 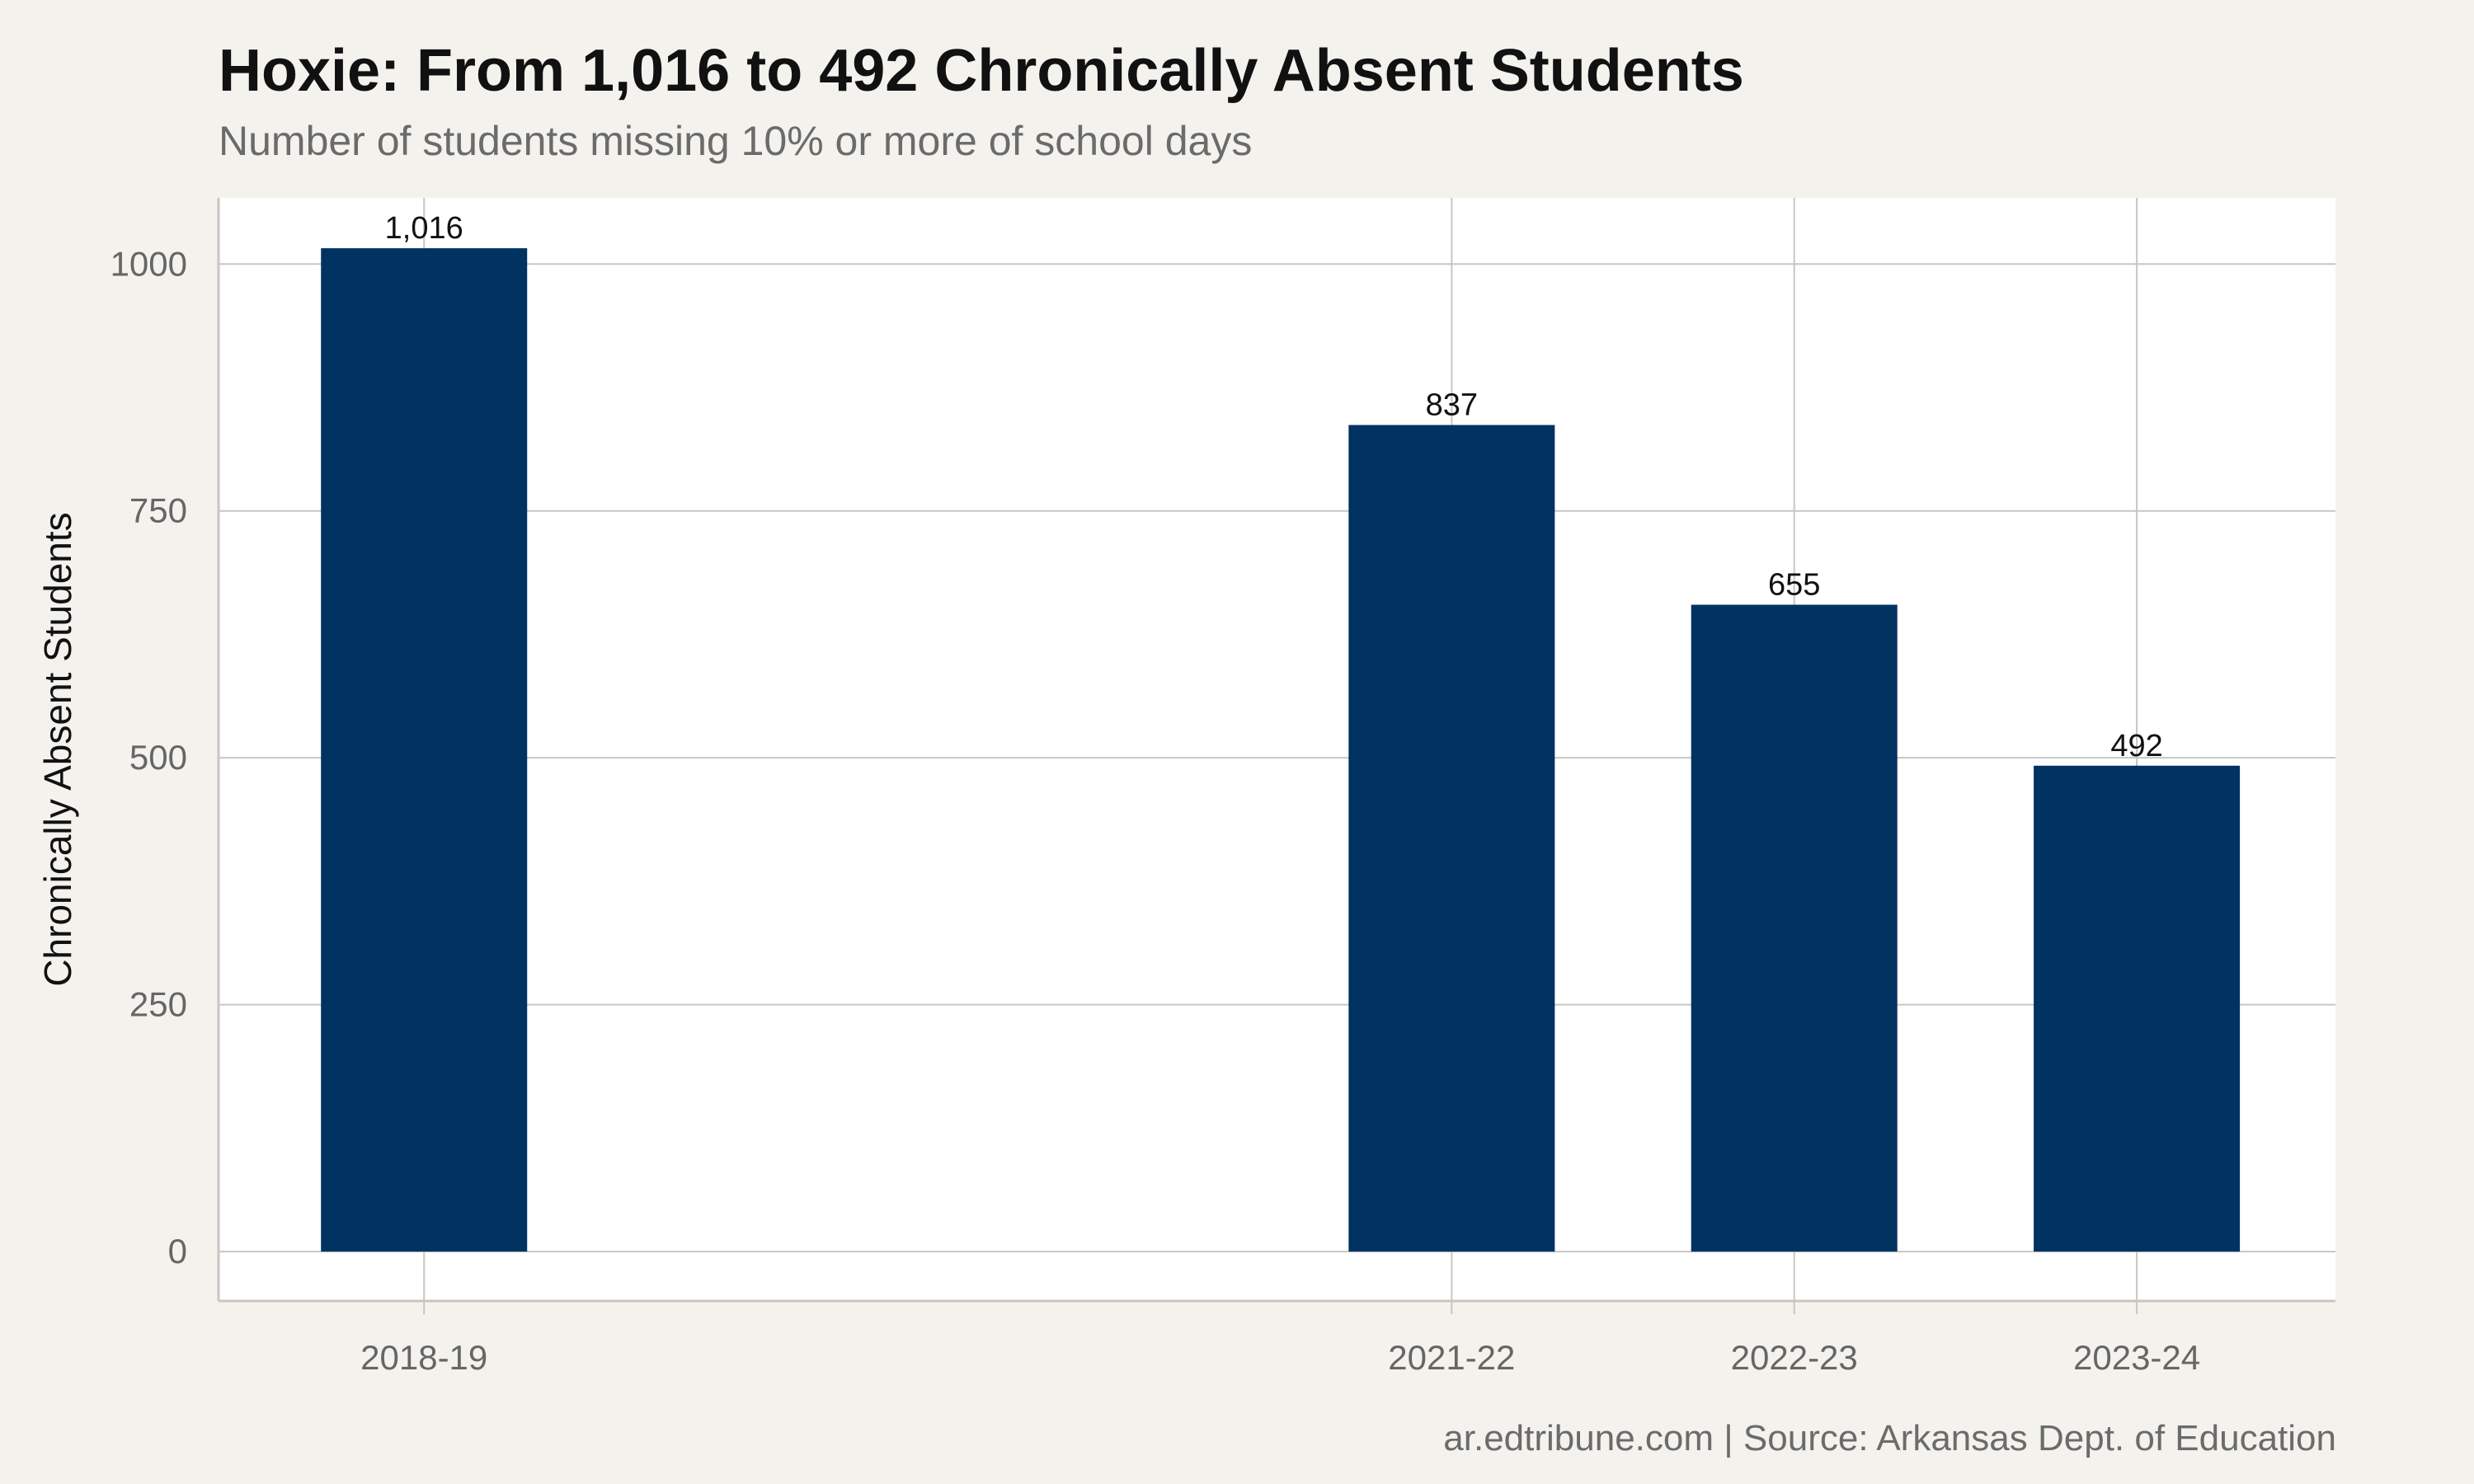 I want to click on y-axis-title: Chronically Absent Students, so click(x=57, y=749).